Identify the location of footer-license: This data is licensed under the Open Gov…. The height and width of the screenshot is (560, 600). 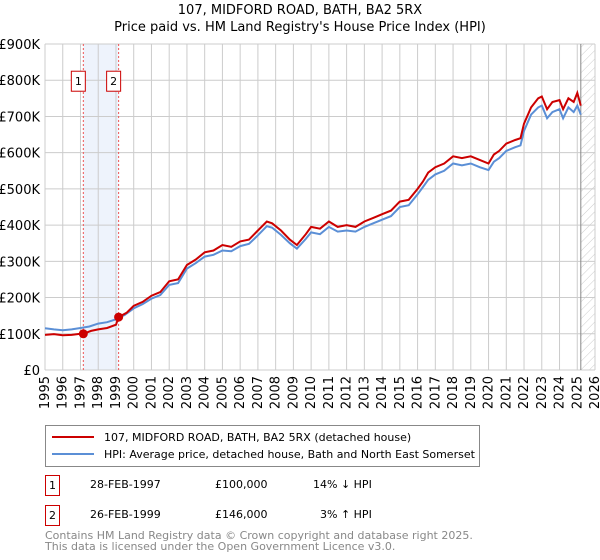
(220, 546).